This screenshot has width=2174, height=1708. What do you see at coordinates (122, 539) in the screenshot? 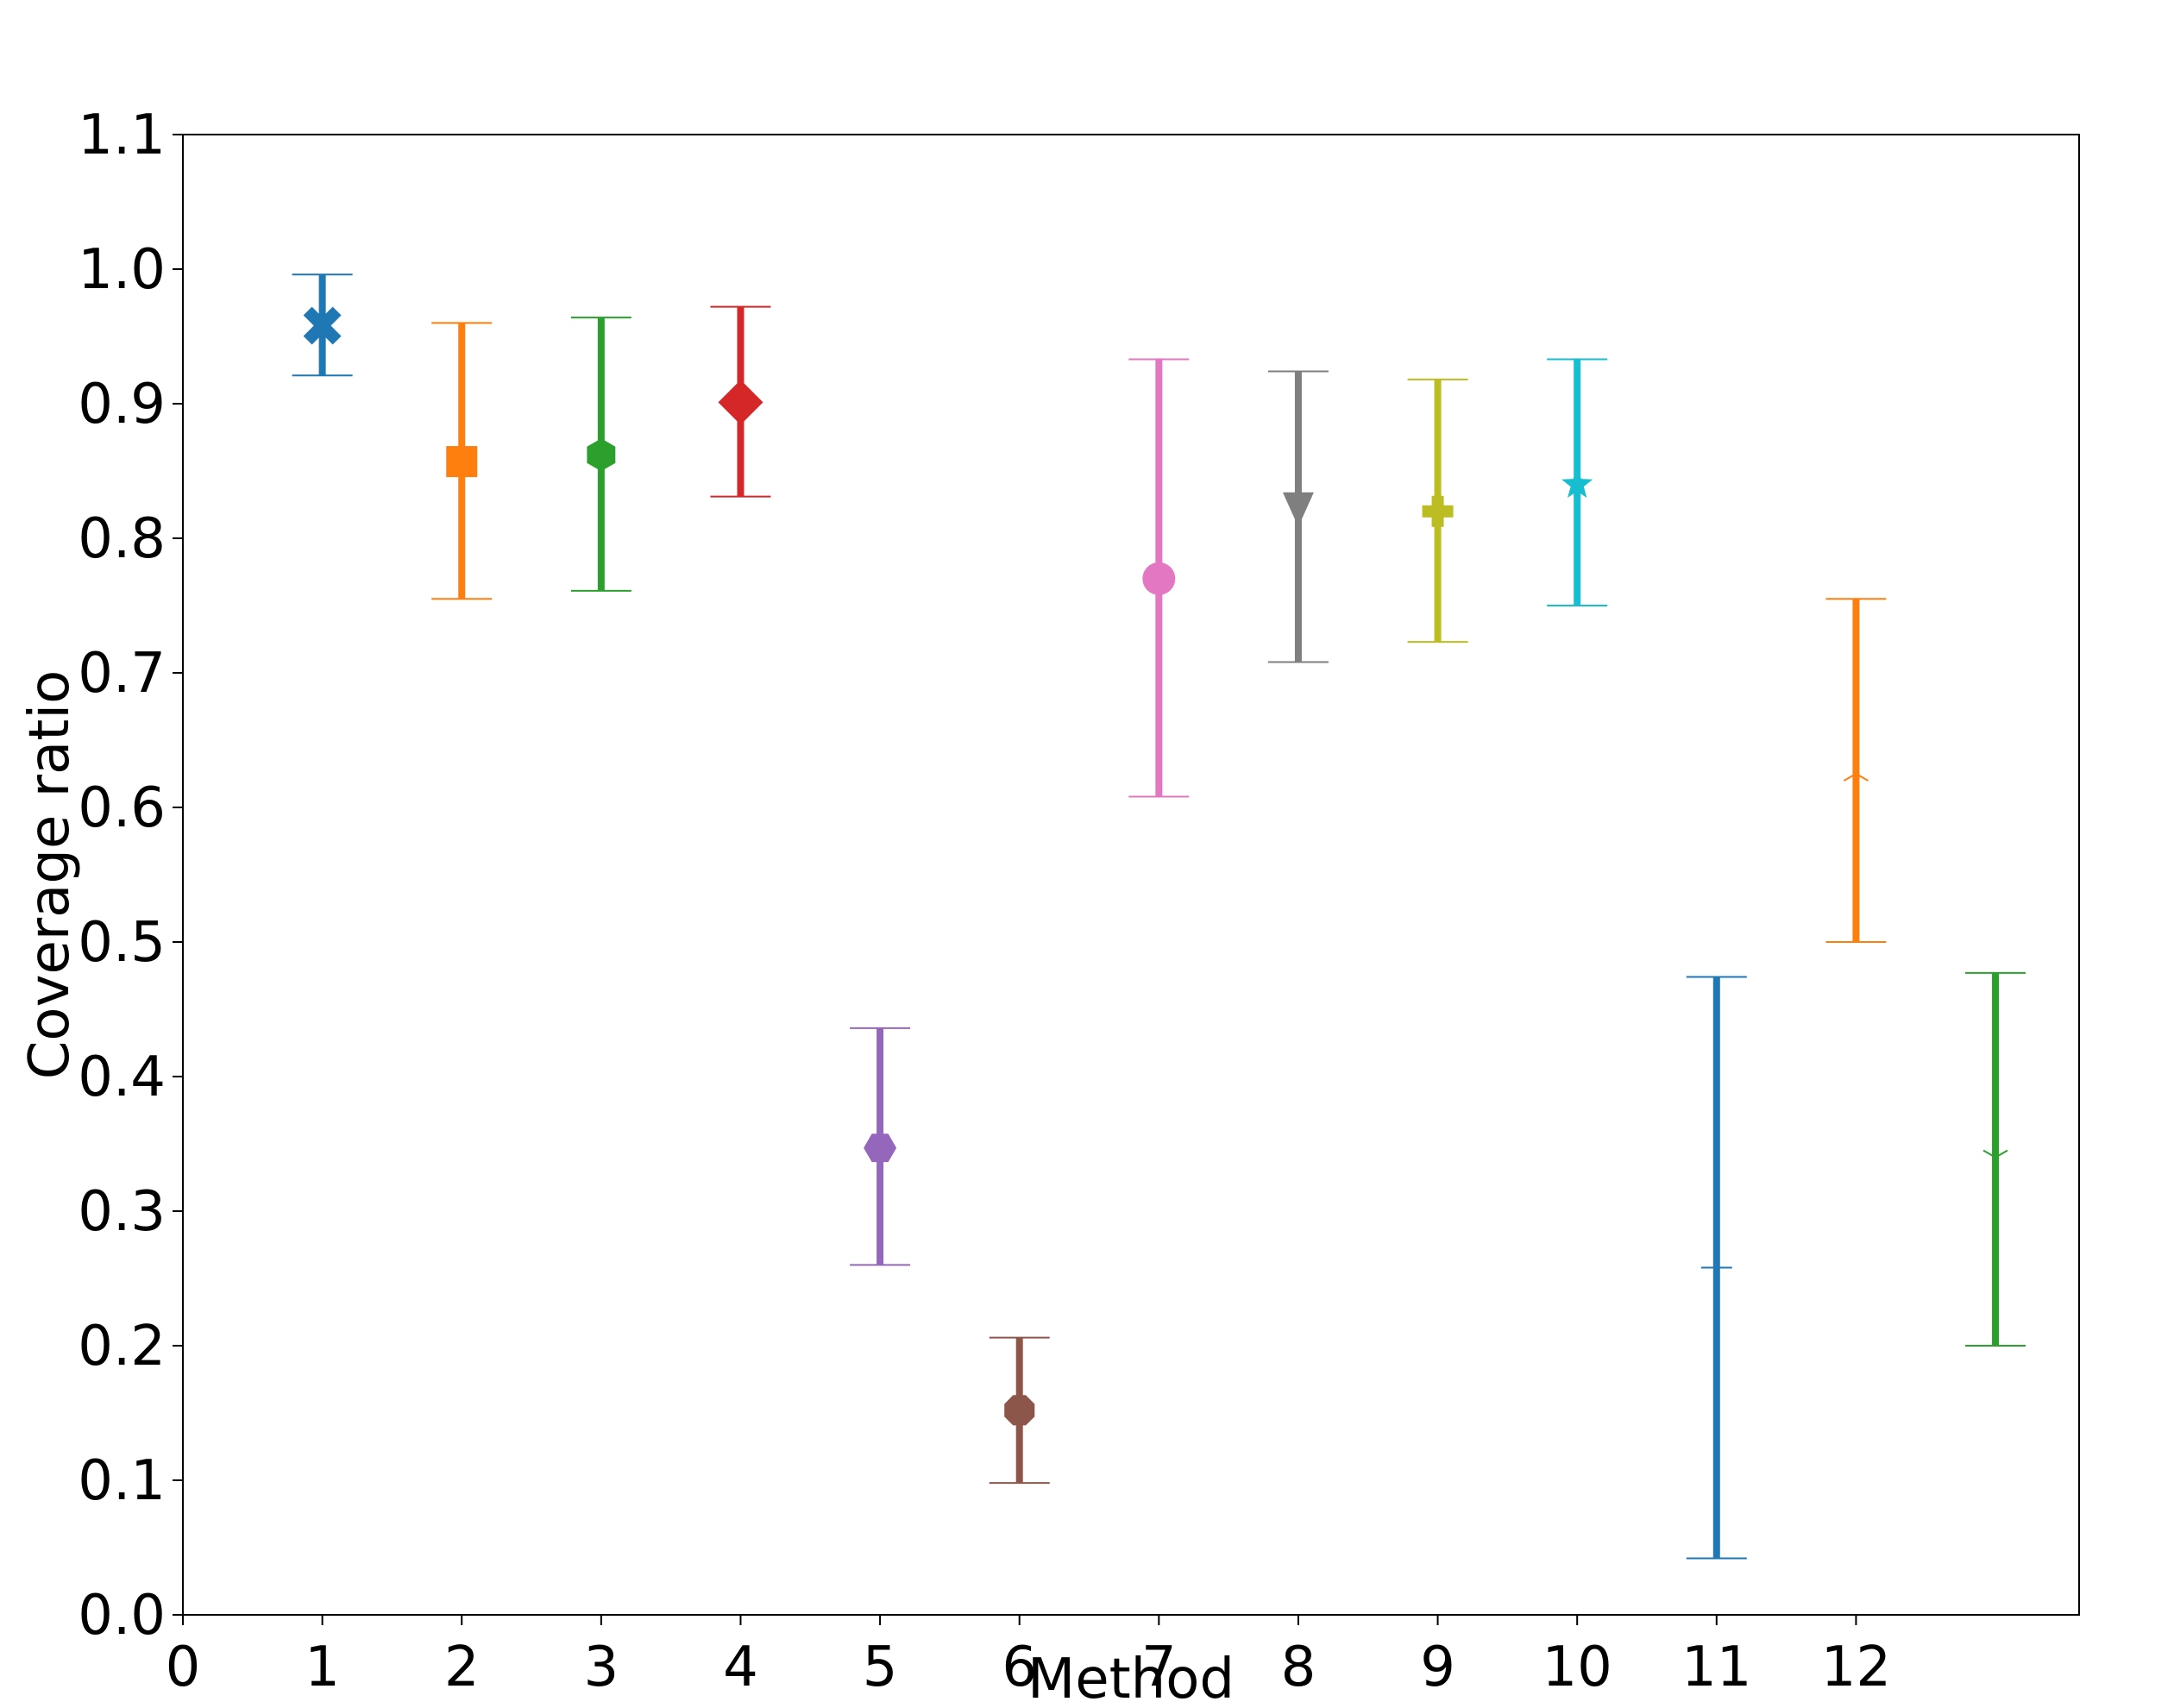
I see `y-tick-label: 0.8` at bounding box center [122, 539].